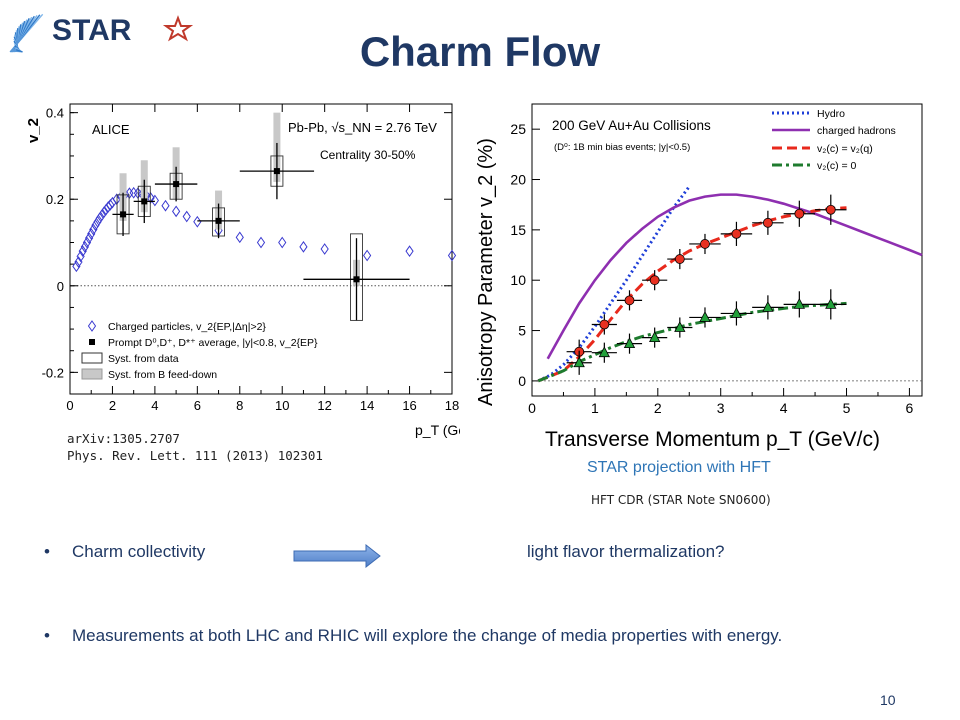  I want to click on y-axis-label: Anisotropy Parameter v_2 (%), so click(486, 272).